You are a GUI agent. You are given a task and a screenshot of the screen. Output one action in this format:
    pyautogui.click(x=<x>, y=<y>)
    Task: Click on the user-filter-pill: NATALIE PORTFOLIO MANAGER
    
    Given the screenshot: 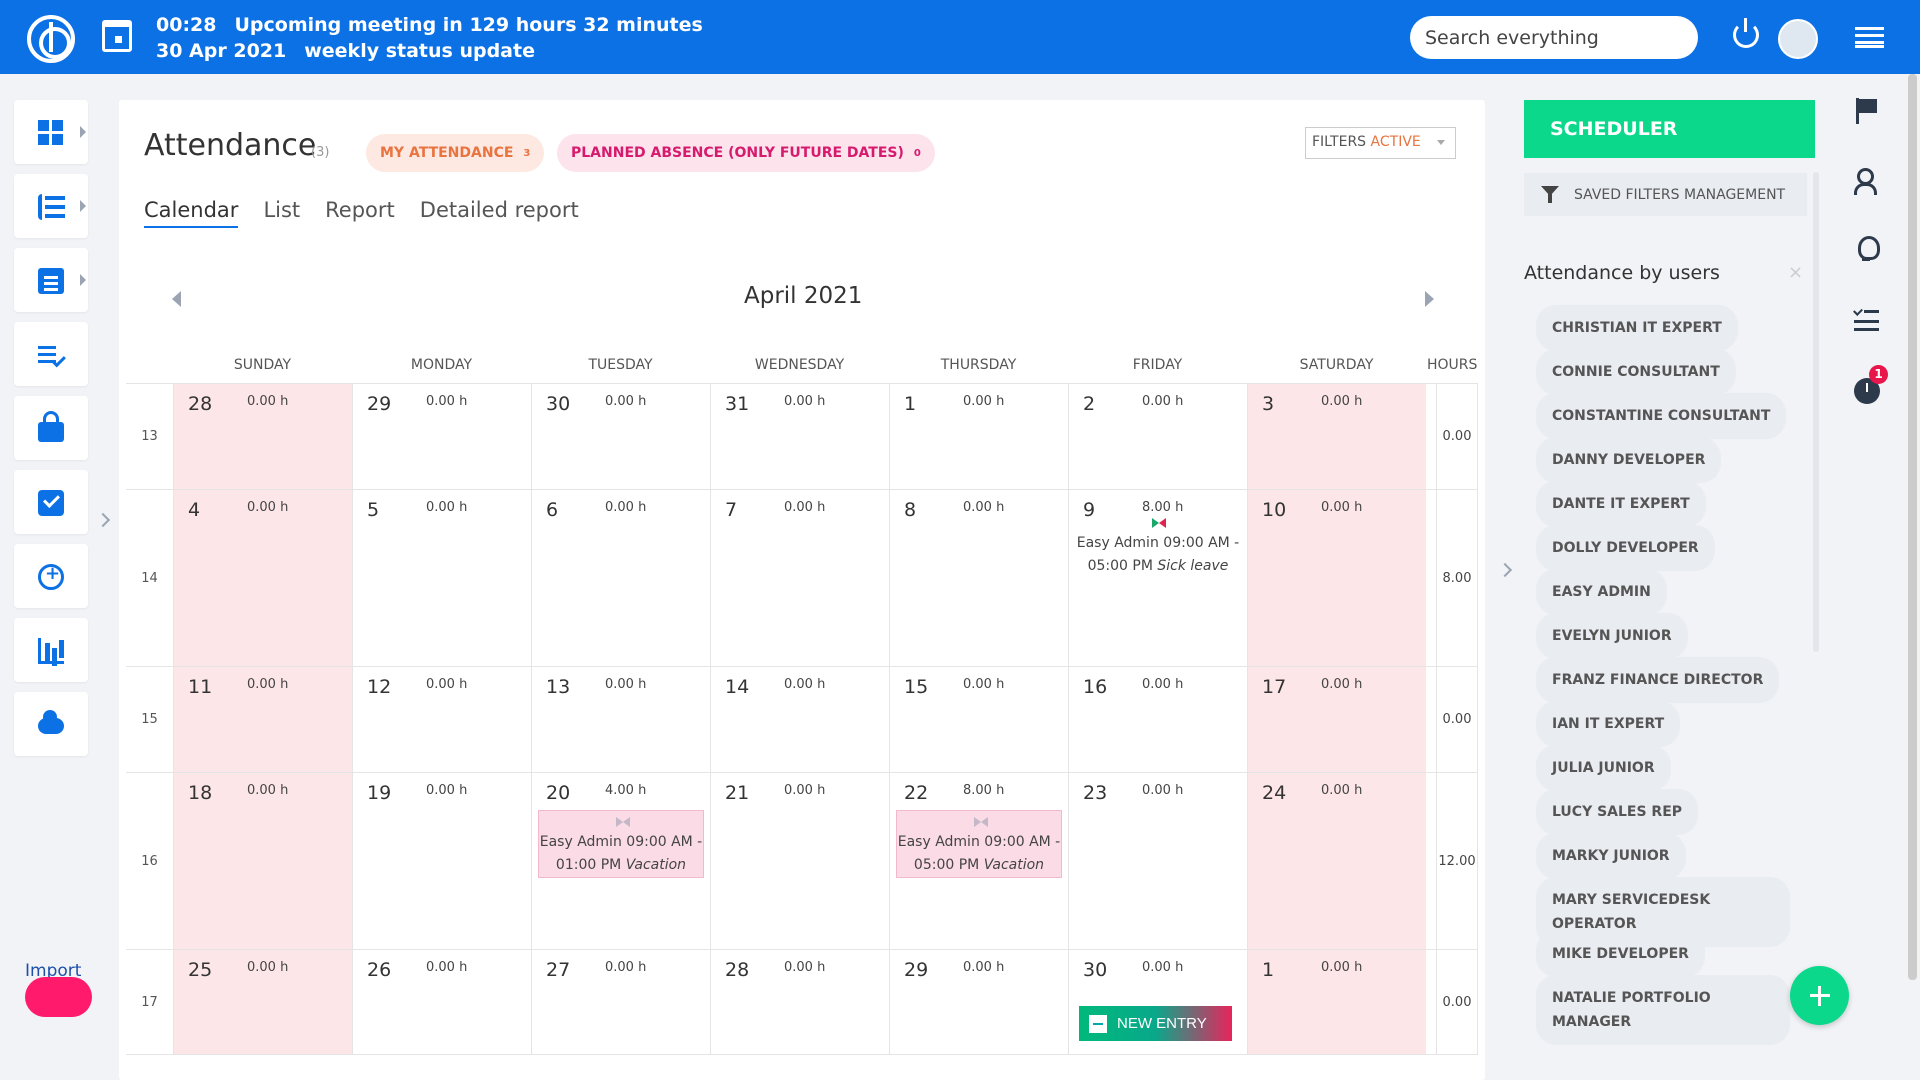 What is the action you would take?
    pyautogui.click(x=1663, y=1010)
    